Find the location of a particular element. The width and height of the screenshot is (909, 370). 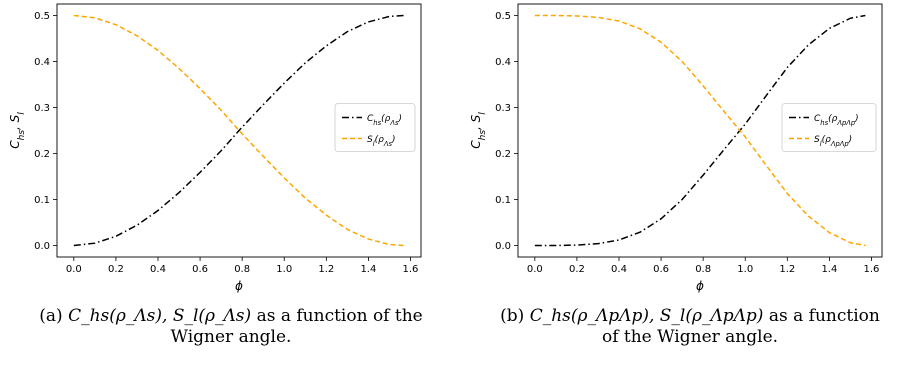

caption-a-text: as a function of the Wigner angle. is located at coordinates (296, 326).